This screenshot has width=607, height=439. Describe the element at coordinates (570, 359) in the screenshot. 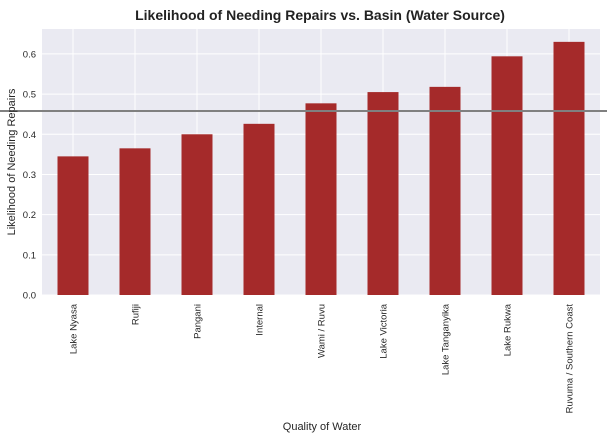

I see `x-tick-label: Ruvuma / Southern Coast` at that location.